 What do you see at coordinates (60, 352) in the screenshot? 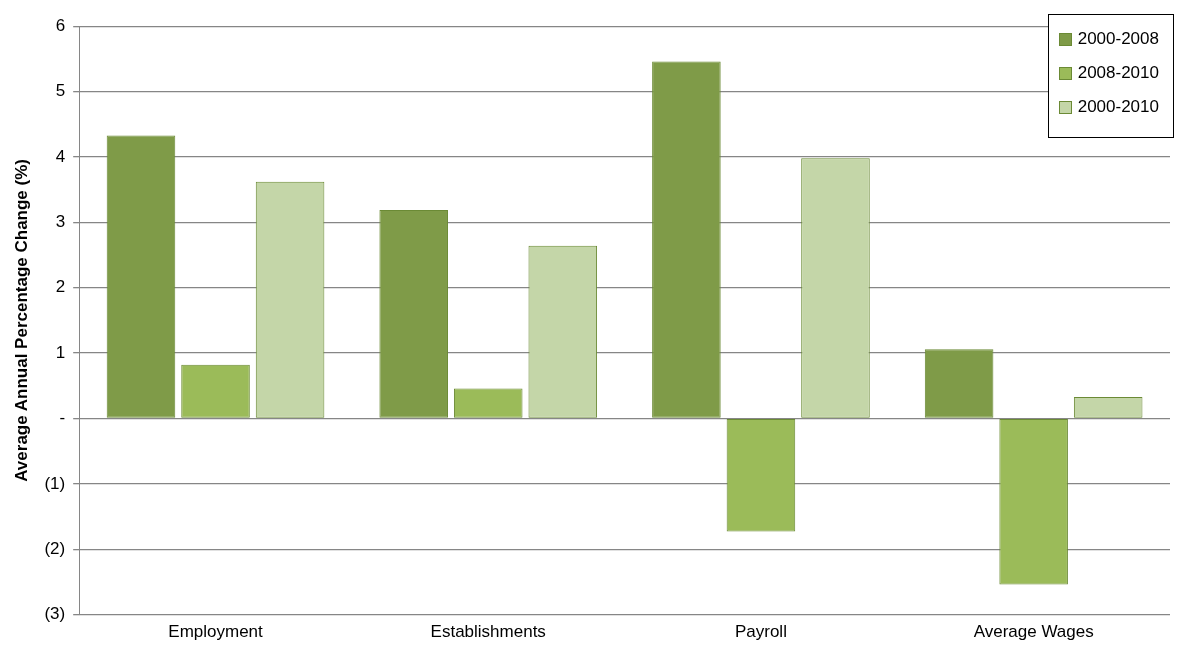
I see `y-tick-label: 1` at bounding box center [60, 352].